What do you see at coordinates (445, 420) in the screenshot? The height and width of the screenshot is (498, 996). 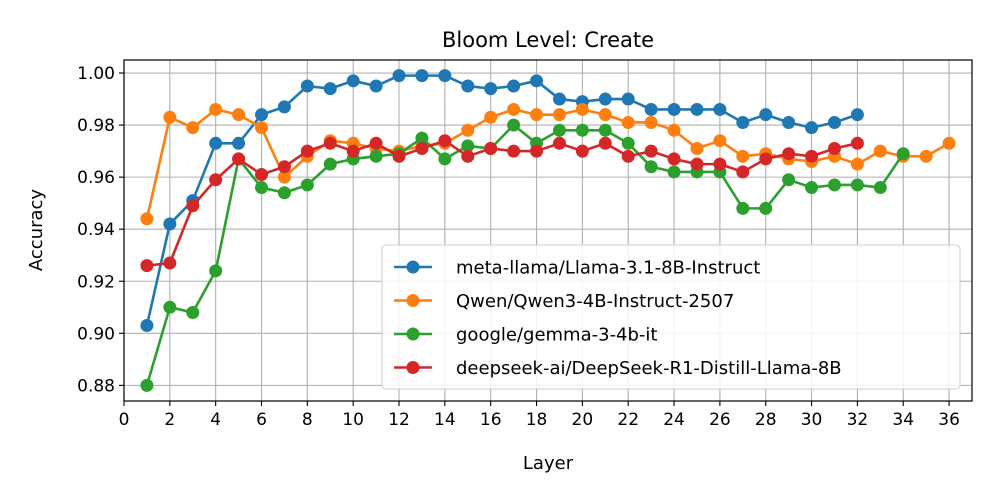 I see `x-tick-label: 14` at bounding box center [445, 420].